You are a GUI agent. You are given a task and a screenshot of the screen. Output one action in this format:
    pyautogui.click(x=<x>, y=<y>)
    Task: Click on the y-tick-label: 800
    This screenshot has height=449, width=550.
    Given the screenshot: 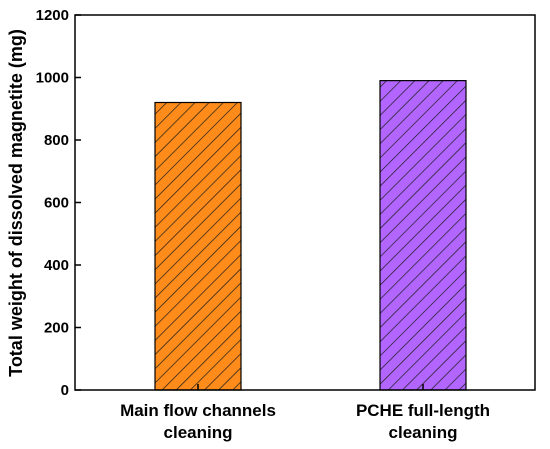 What is the action you would take?
    pyautogui.click(x=56, y=140)
    